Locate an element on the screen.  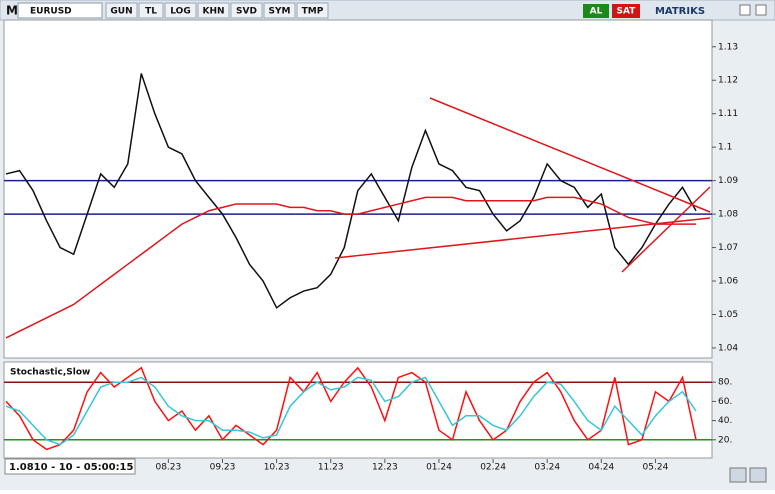
toolbar-button-label: SVD is located at coordinates (246, 12).